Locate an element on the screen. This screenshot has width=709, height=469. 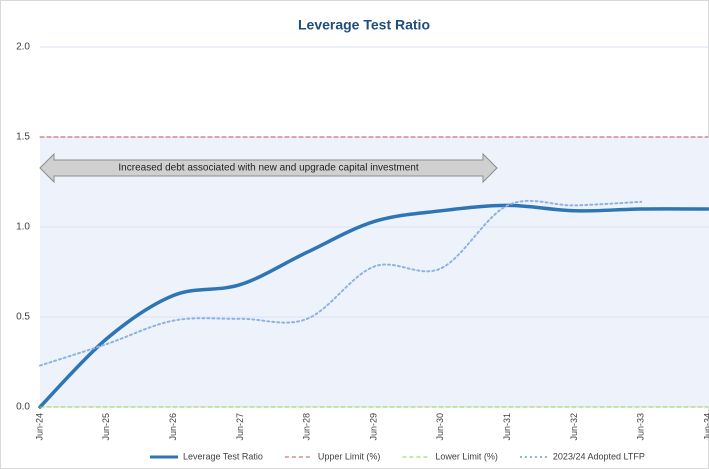
x-tick-label: Jun-34 is located at coordinates (705, 427).